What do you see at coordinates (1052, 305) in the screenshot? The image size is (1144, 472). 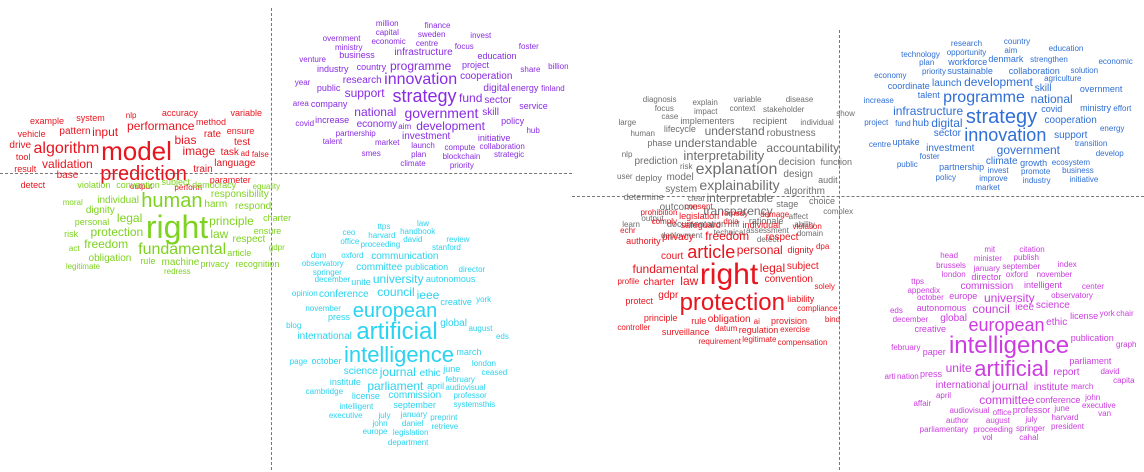 I see `cloud-word: science` at bounding box center [1052, 305].